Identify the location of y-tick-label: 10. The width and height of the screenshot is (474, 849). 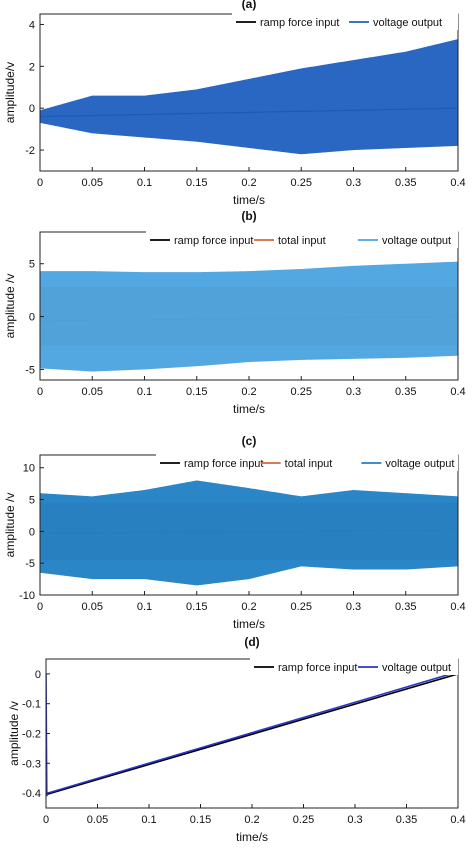
(29, 469).